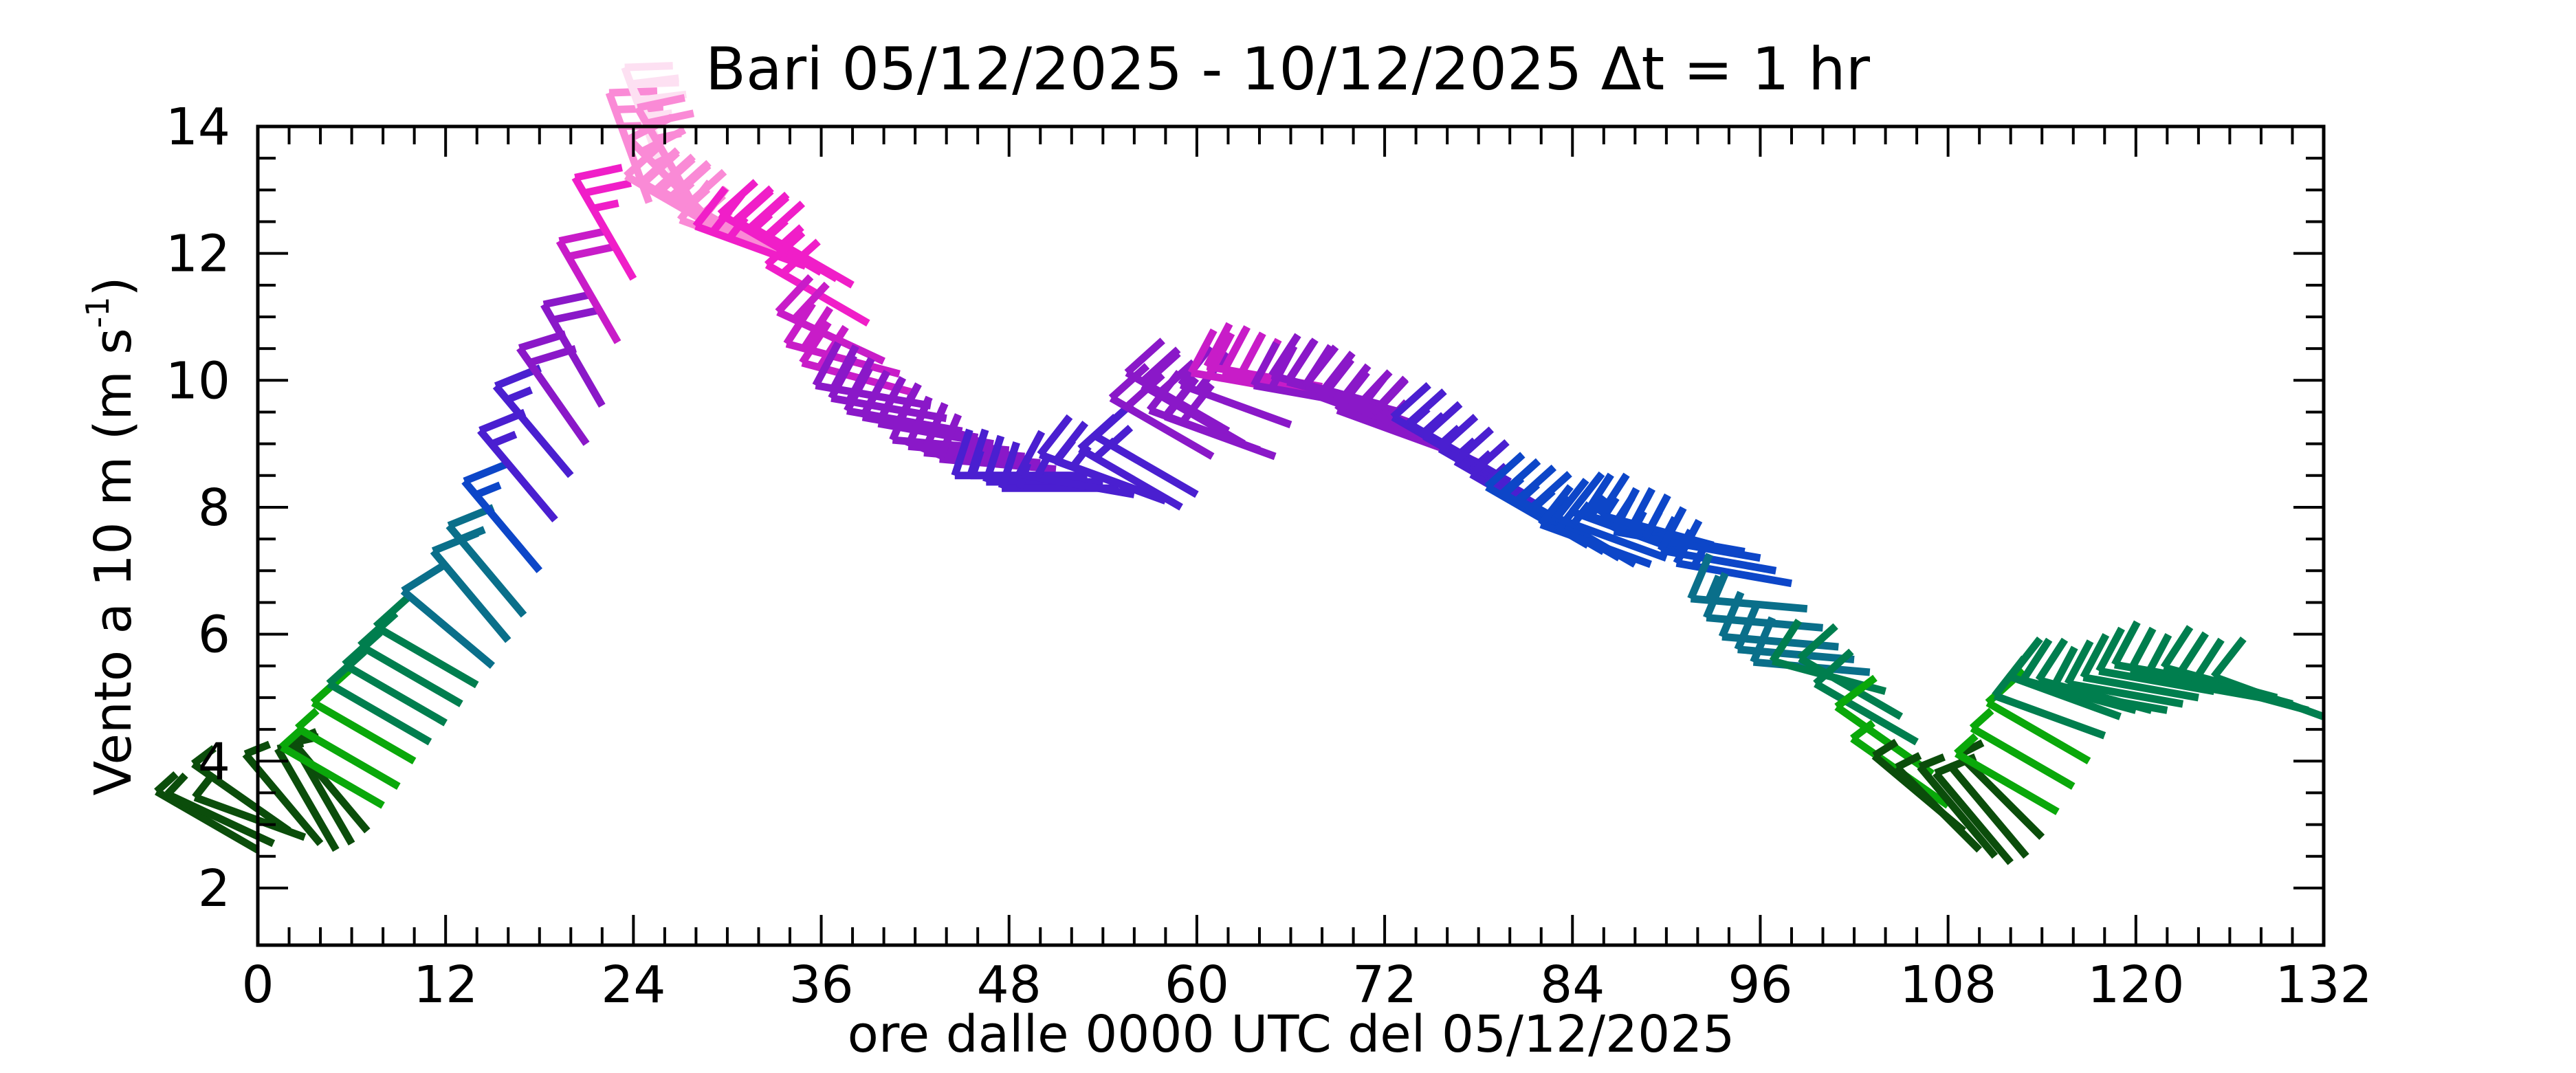  What do you see at coordinates (633, 985) in the screenshot?
I see `x-tick-label: 24` at bounding box center [633, 985].